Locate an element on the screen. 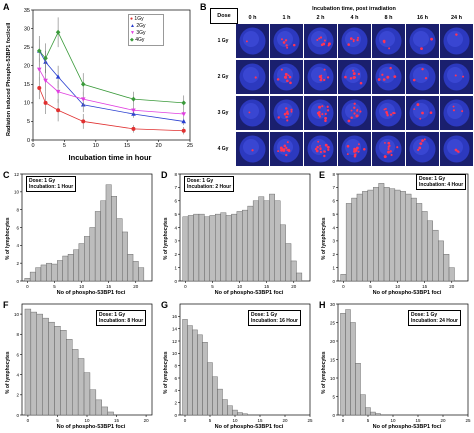  x-axis-label: No of phospho-53BP1 foci is located at coordinates (249, 293).